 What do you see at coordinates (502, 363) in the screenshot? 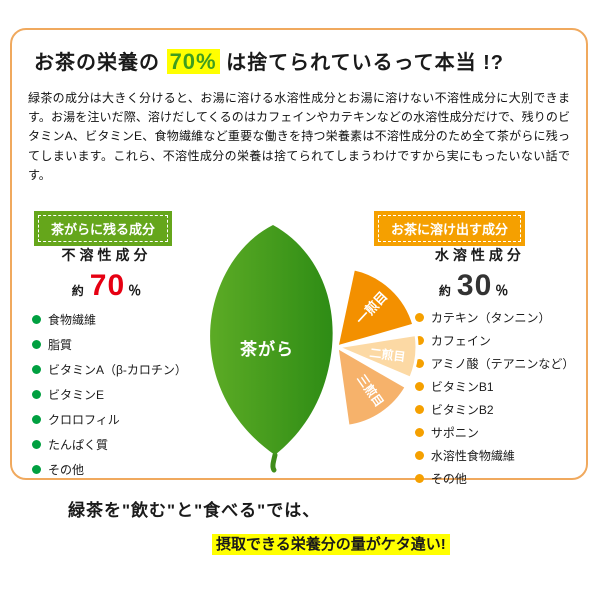
I see `list-item-label: アミノ酸（テアニンなど）` at bounding box center [502, 363].